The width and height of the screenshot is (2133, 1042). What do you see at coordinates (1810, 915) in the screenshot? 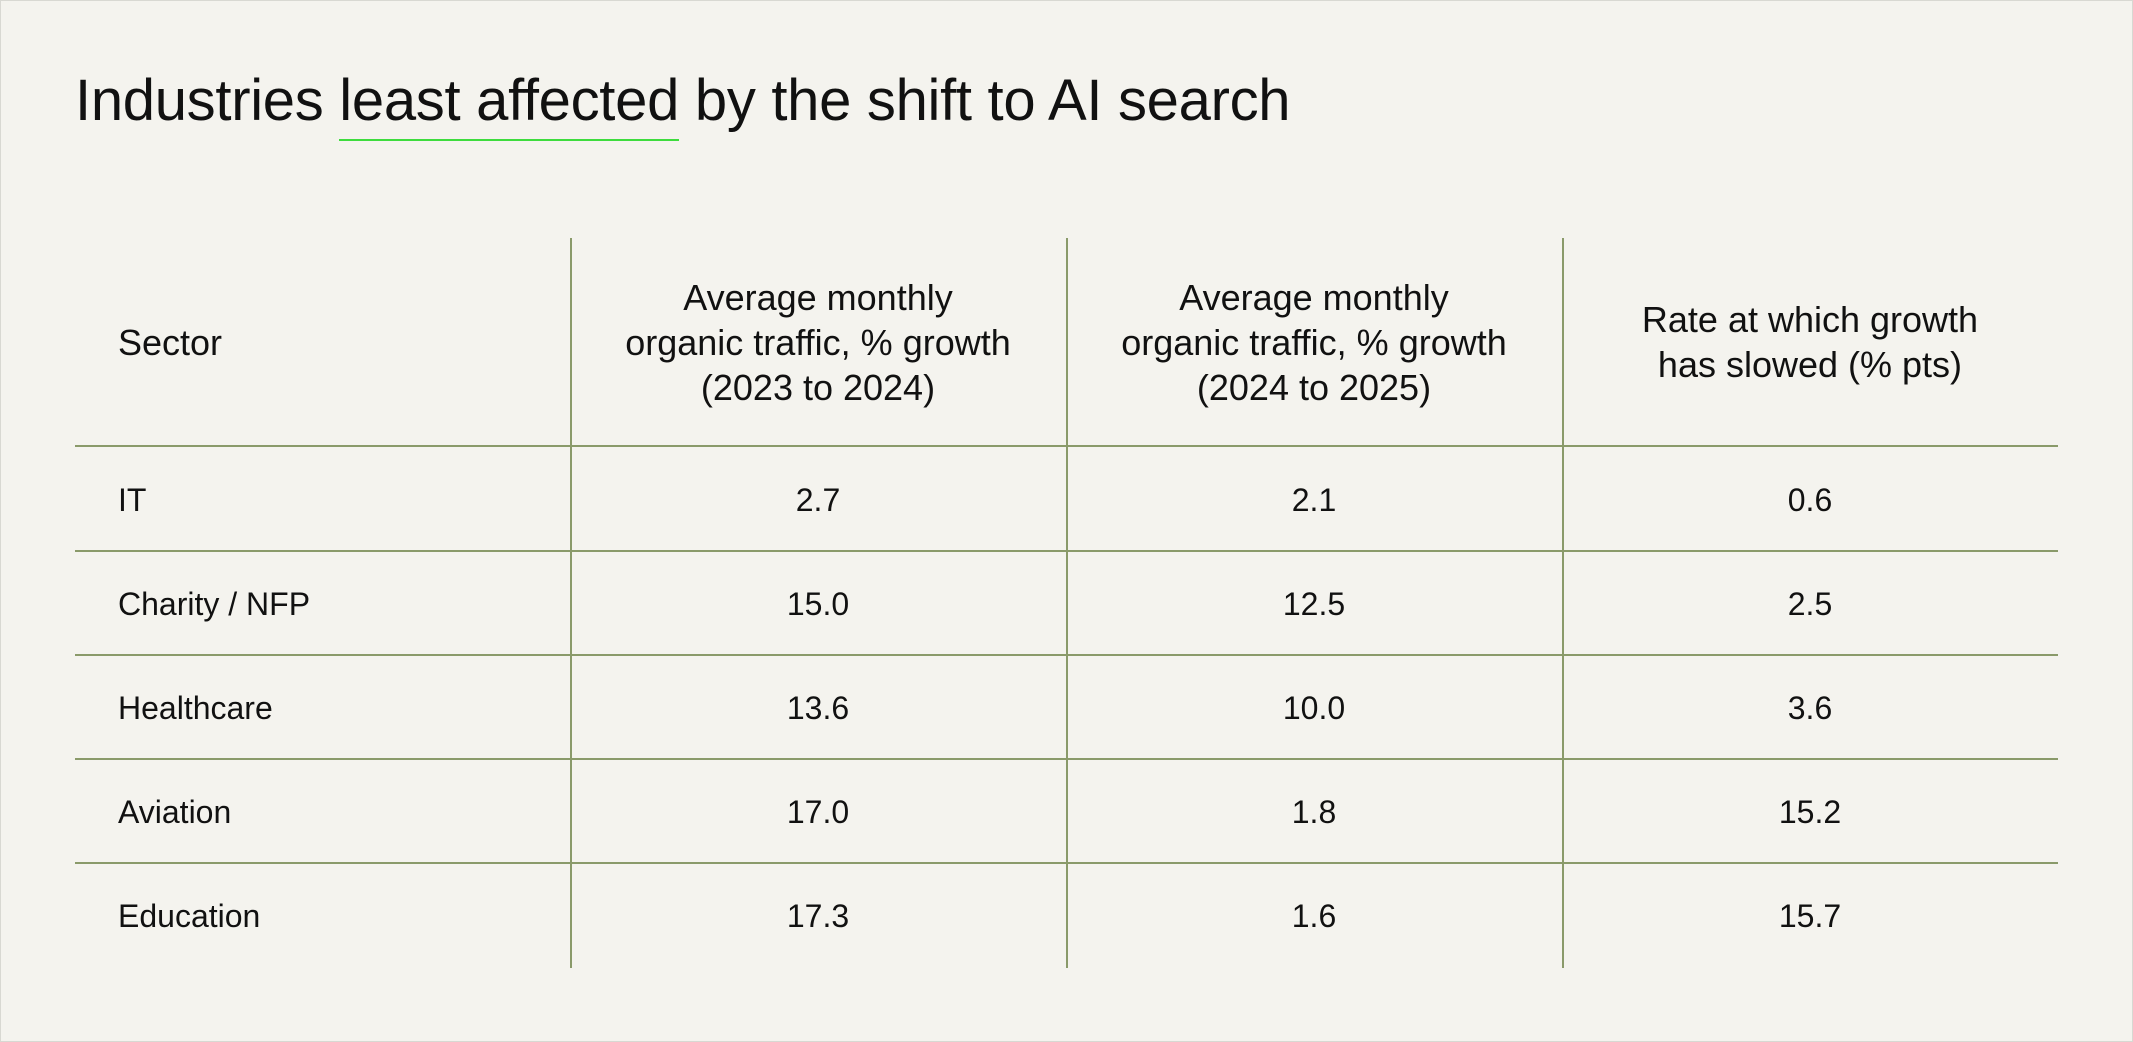
I see `cell-slowdown-rate: 15.7` at bounding box center [1810, 915].